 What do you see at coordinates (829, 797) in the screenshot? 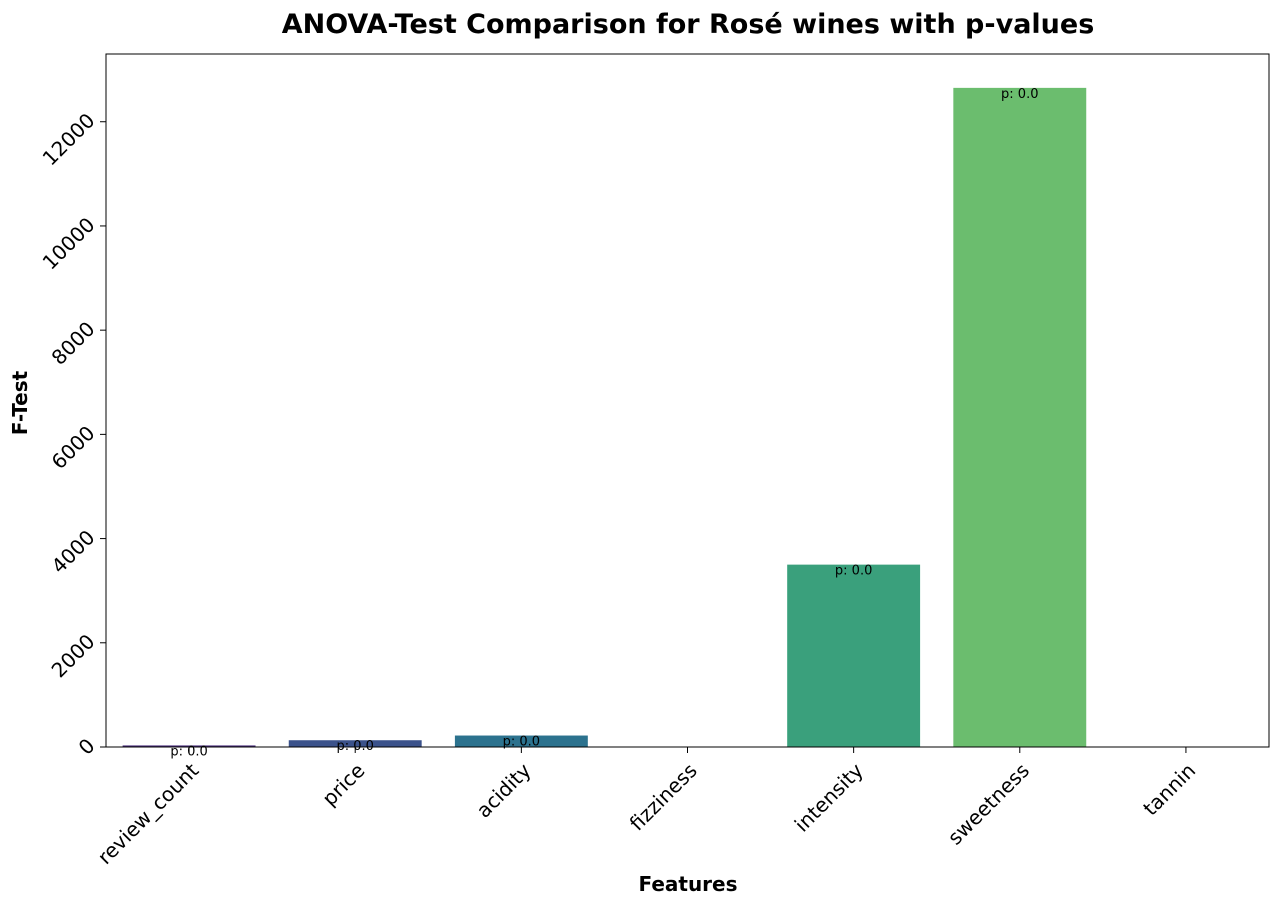
I see `x-tick-label-intensity: intensity` at bounding box center [829, 797].